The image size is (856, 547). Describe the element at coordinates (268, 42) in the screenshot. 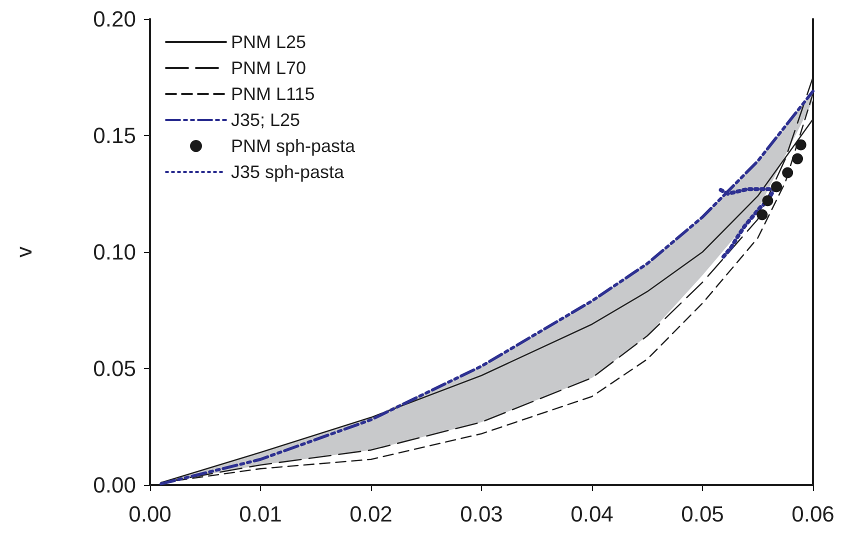

I see `legend-label: PNM L25` at that location.